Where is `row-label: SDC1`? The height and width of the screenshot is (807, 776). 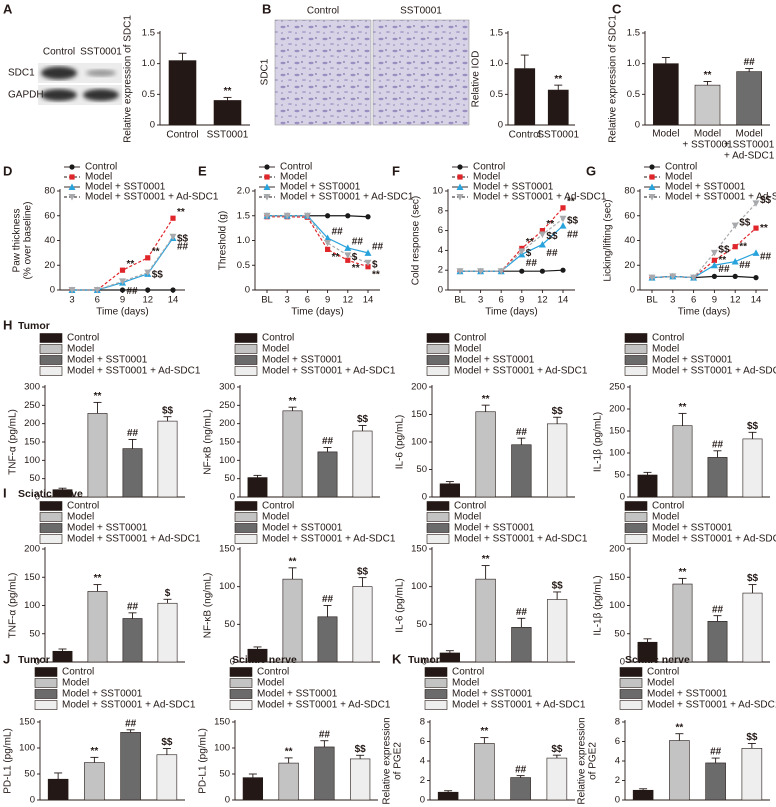 row-label: SDC1 is located at coordinates (265, 71).